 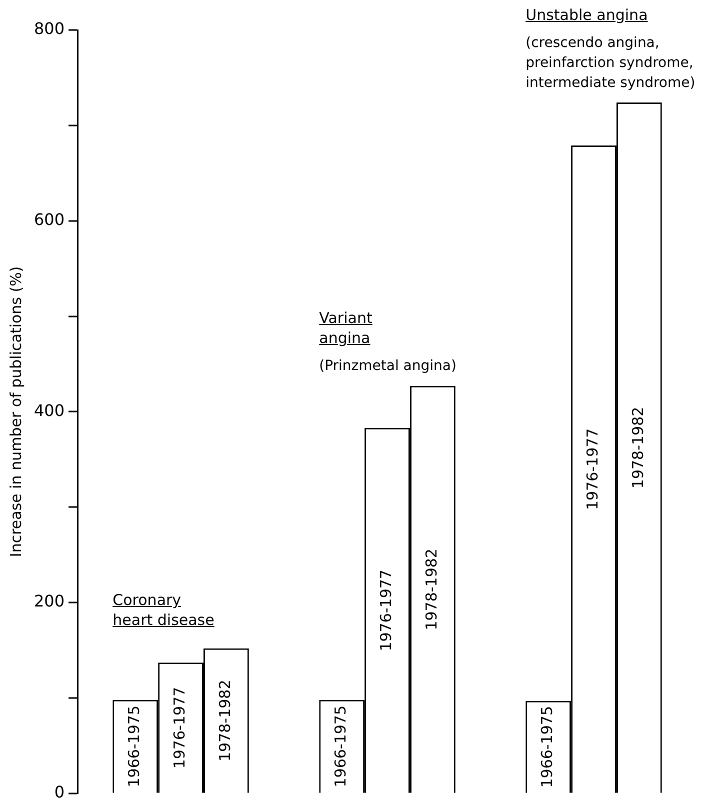 What do you see at coordinates (388, 366) in the screenshot?
I see `annotation: (Prinzmetal angina)` at bounding box center [388, 366].